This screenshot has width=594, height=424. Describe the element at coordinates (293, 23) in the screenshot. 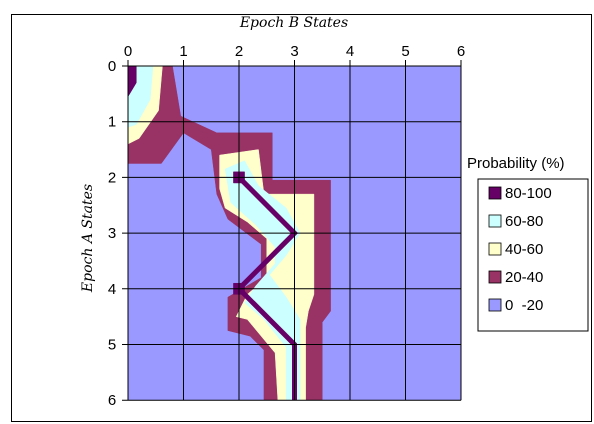

I see `x-axis-title: Epoch B States` at that location.